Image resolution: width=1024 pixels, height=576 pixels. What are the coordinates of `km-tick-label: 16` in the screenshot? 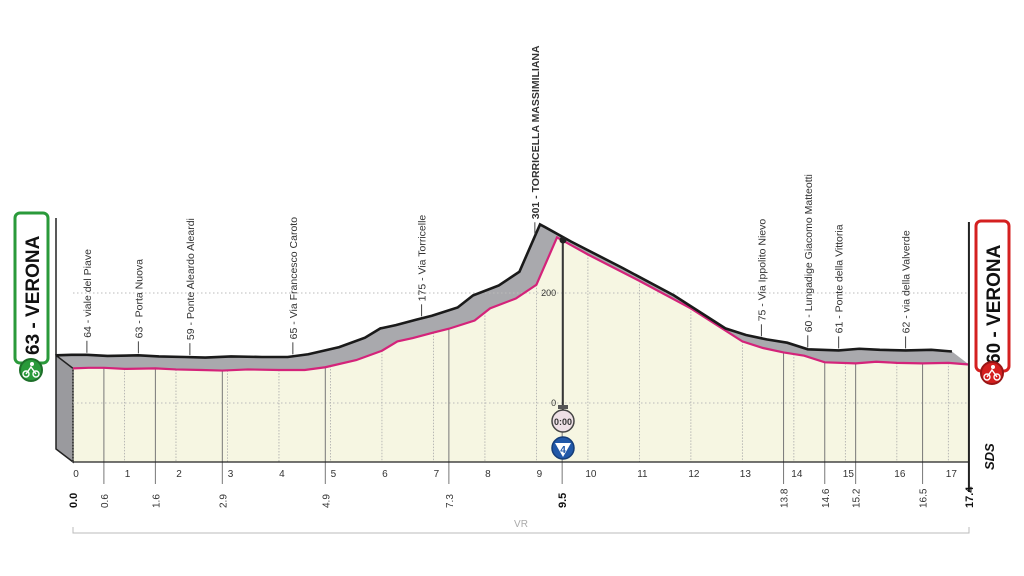 It's located at (900, 474).